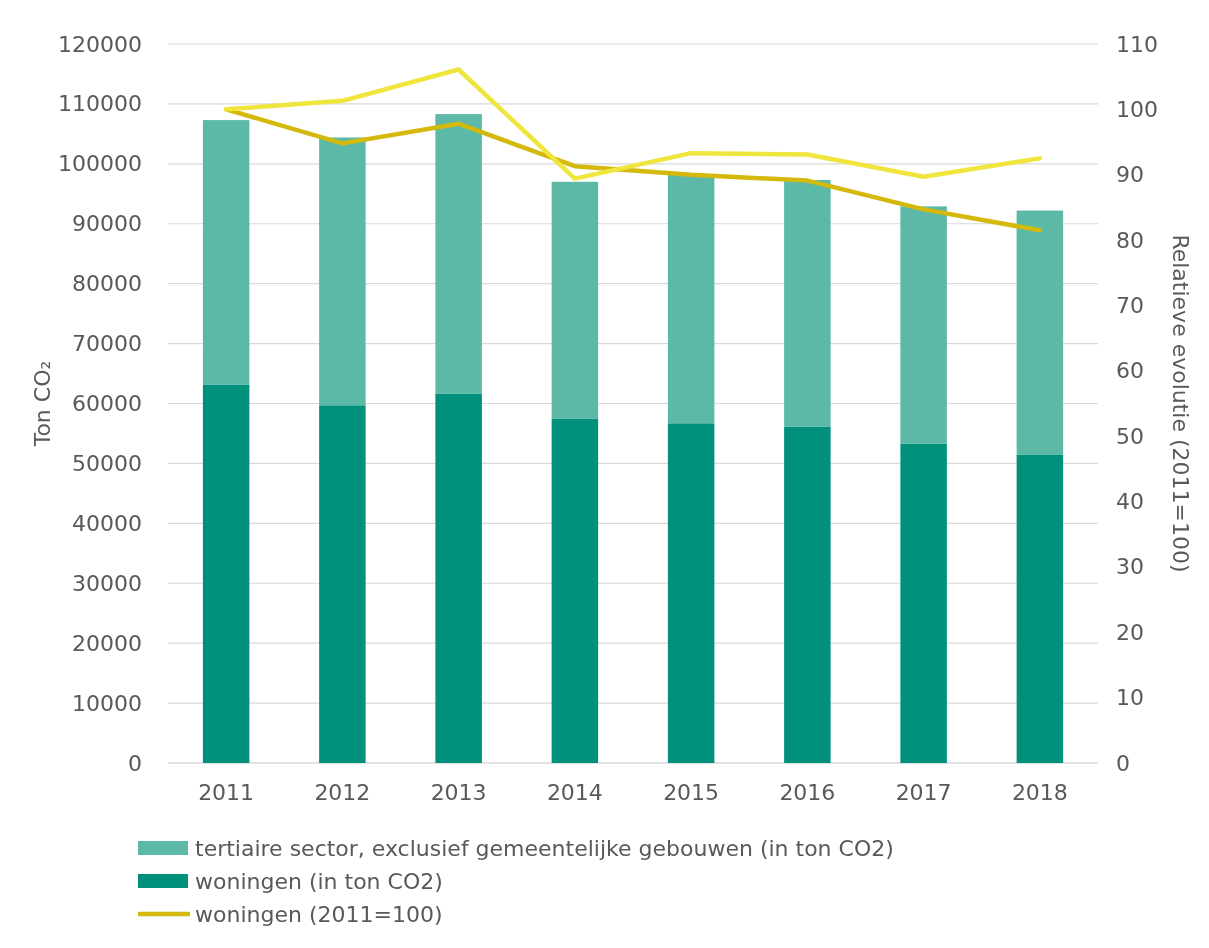  Describe the element at coordinates (107, 224) in the screenshot. I see `y-tick-label: 90000` at that location.